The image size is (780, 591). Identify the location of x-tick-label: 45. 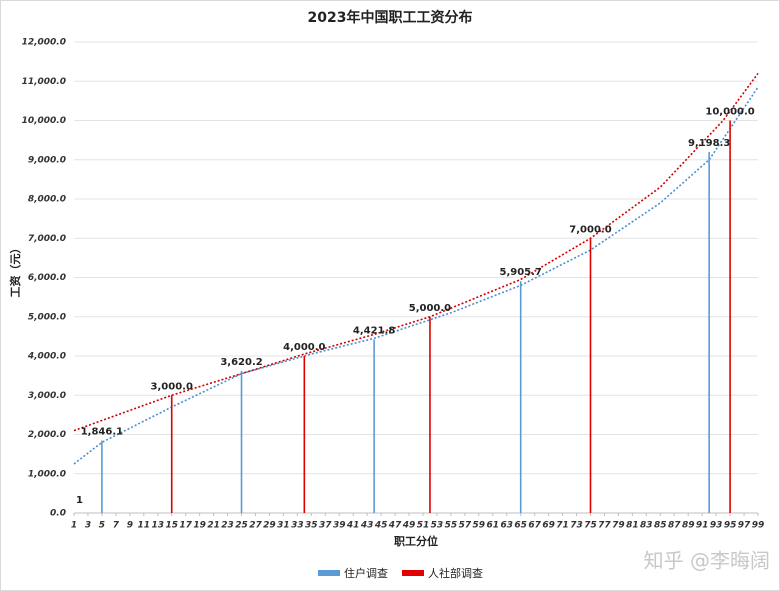
(381, 526).